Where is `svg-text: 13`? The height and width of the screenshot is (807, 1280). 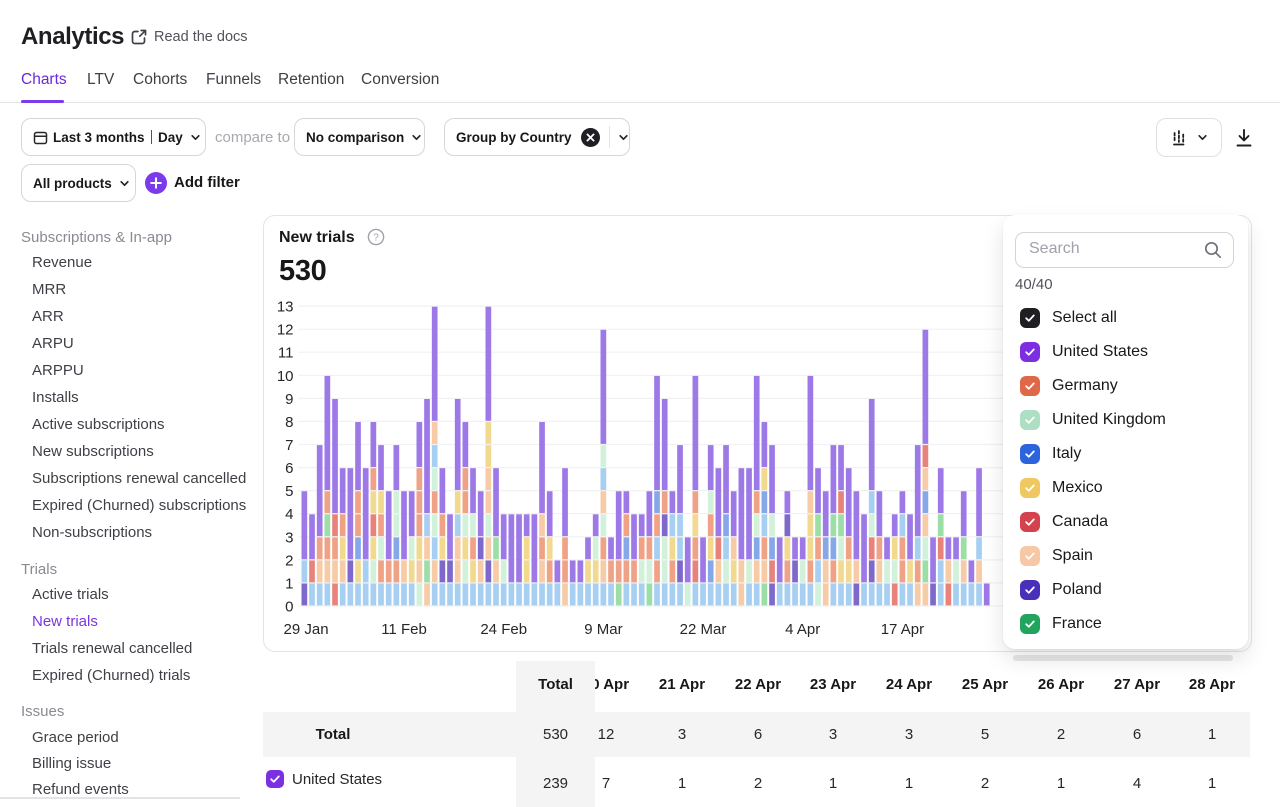 svg-text: 13 is located at coordinates (285, 307).